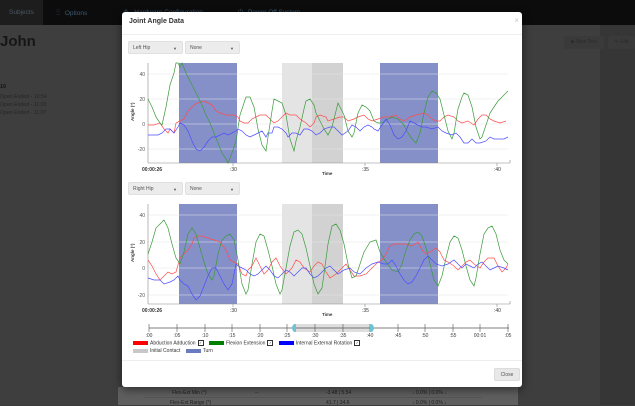  Describe the element at coordinates (287, 336) in the screenshot. I see `svg-text: :25` at that location.